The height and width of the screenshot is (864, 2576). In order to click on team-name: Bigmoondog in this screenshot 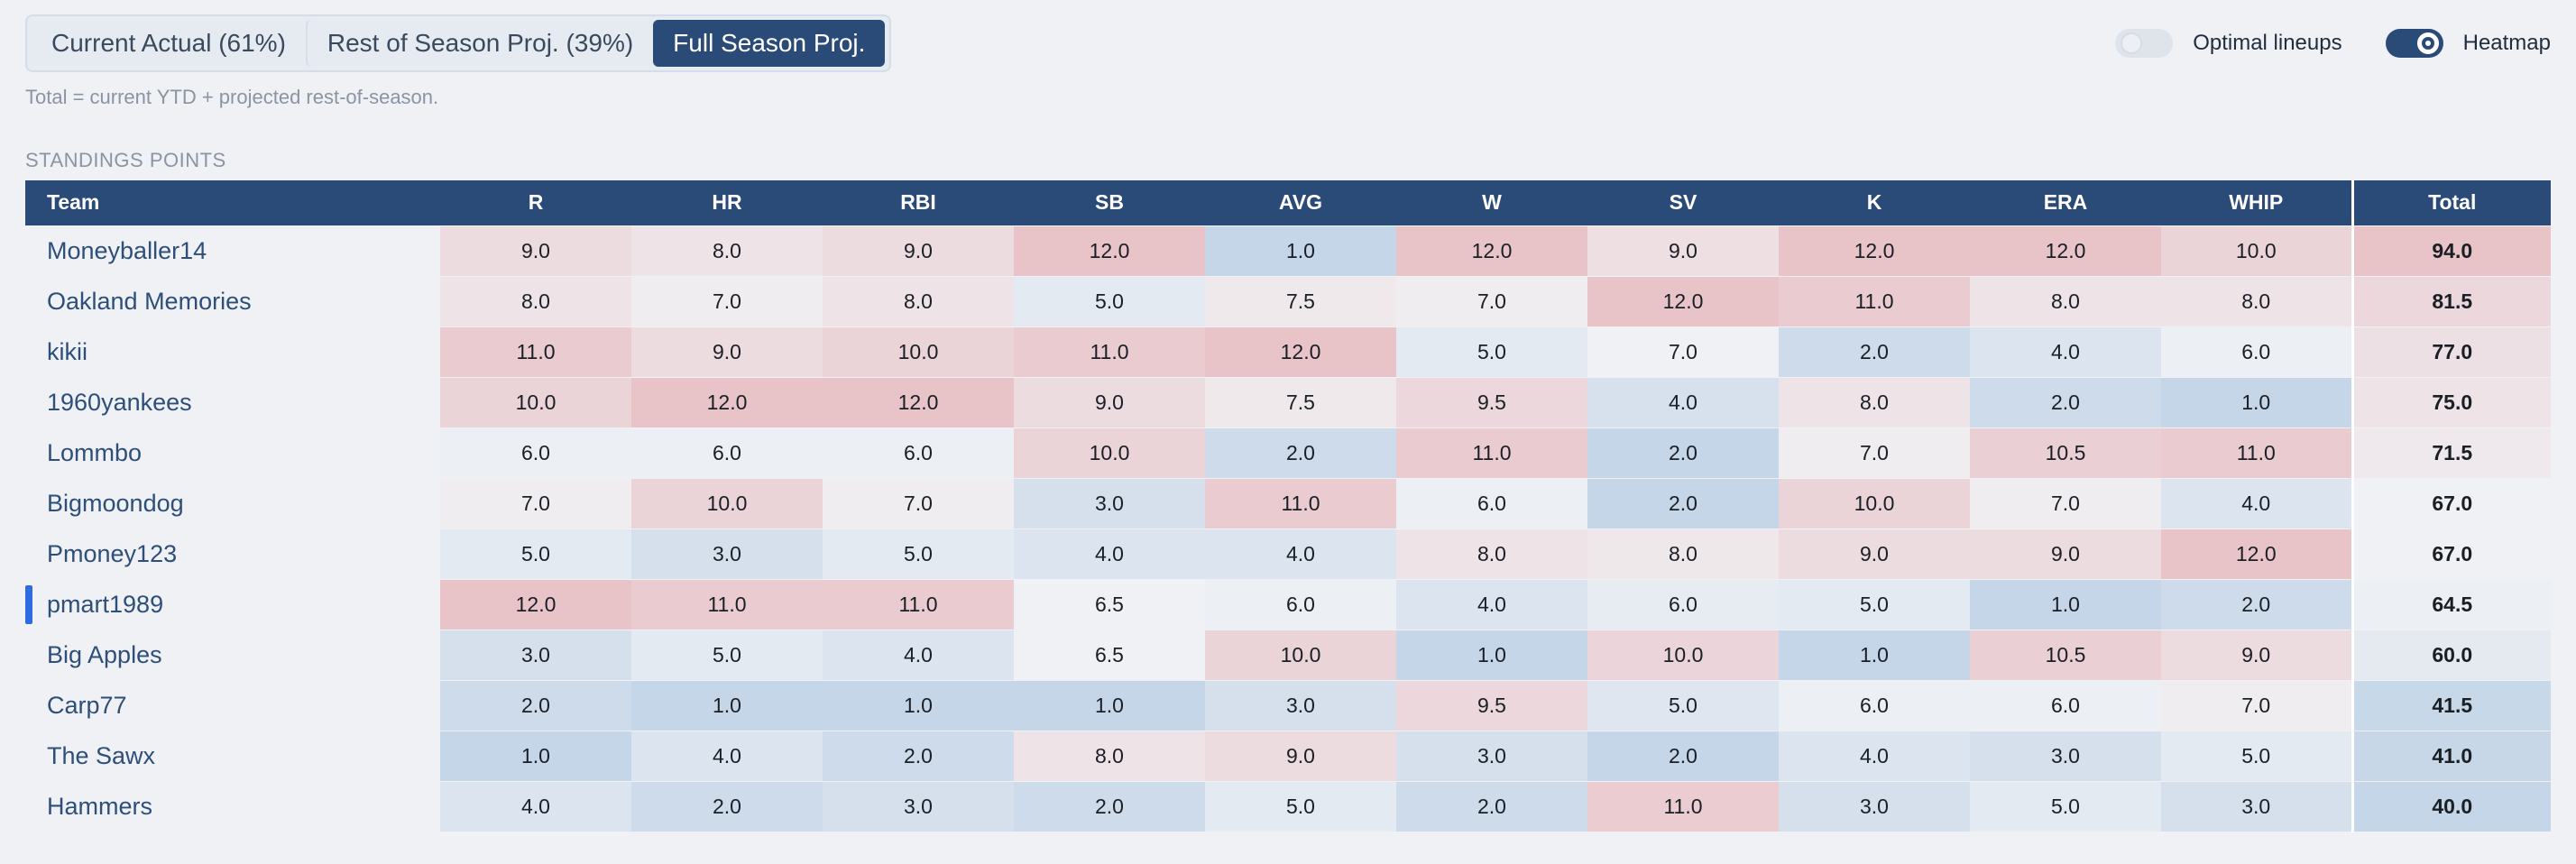, I will do `click(233, 503)`.